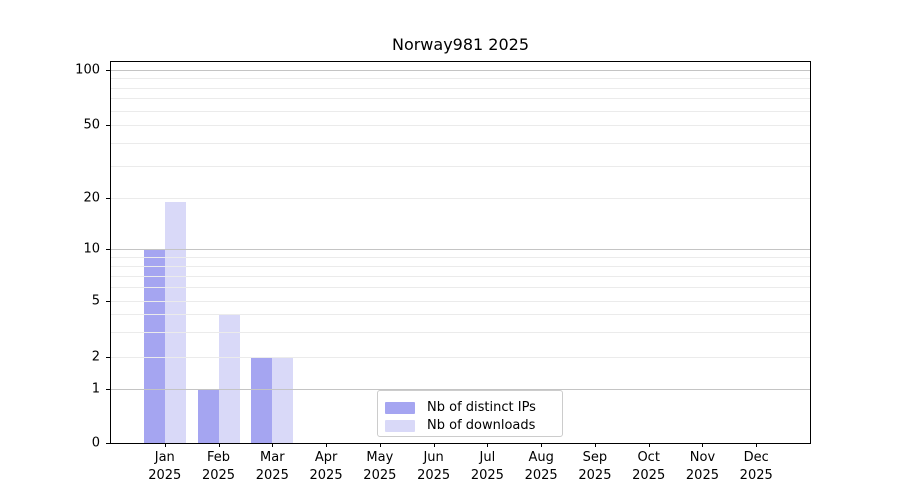 This screenshot has width=900, height=500. Describe the element at coordinates (400, 407) in the screenshot. I see `legend-swatch-distinct-ips` at that location.